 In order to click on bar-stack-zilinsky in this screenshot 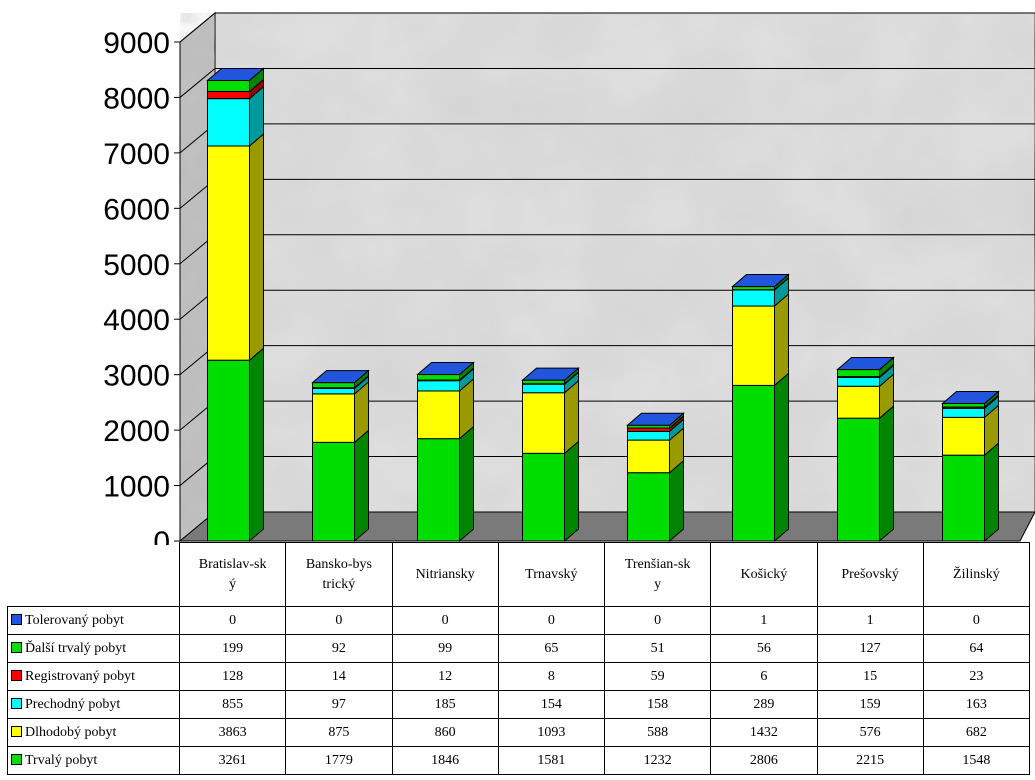, I will do `click(970, 466)`.